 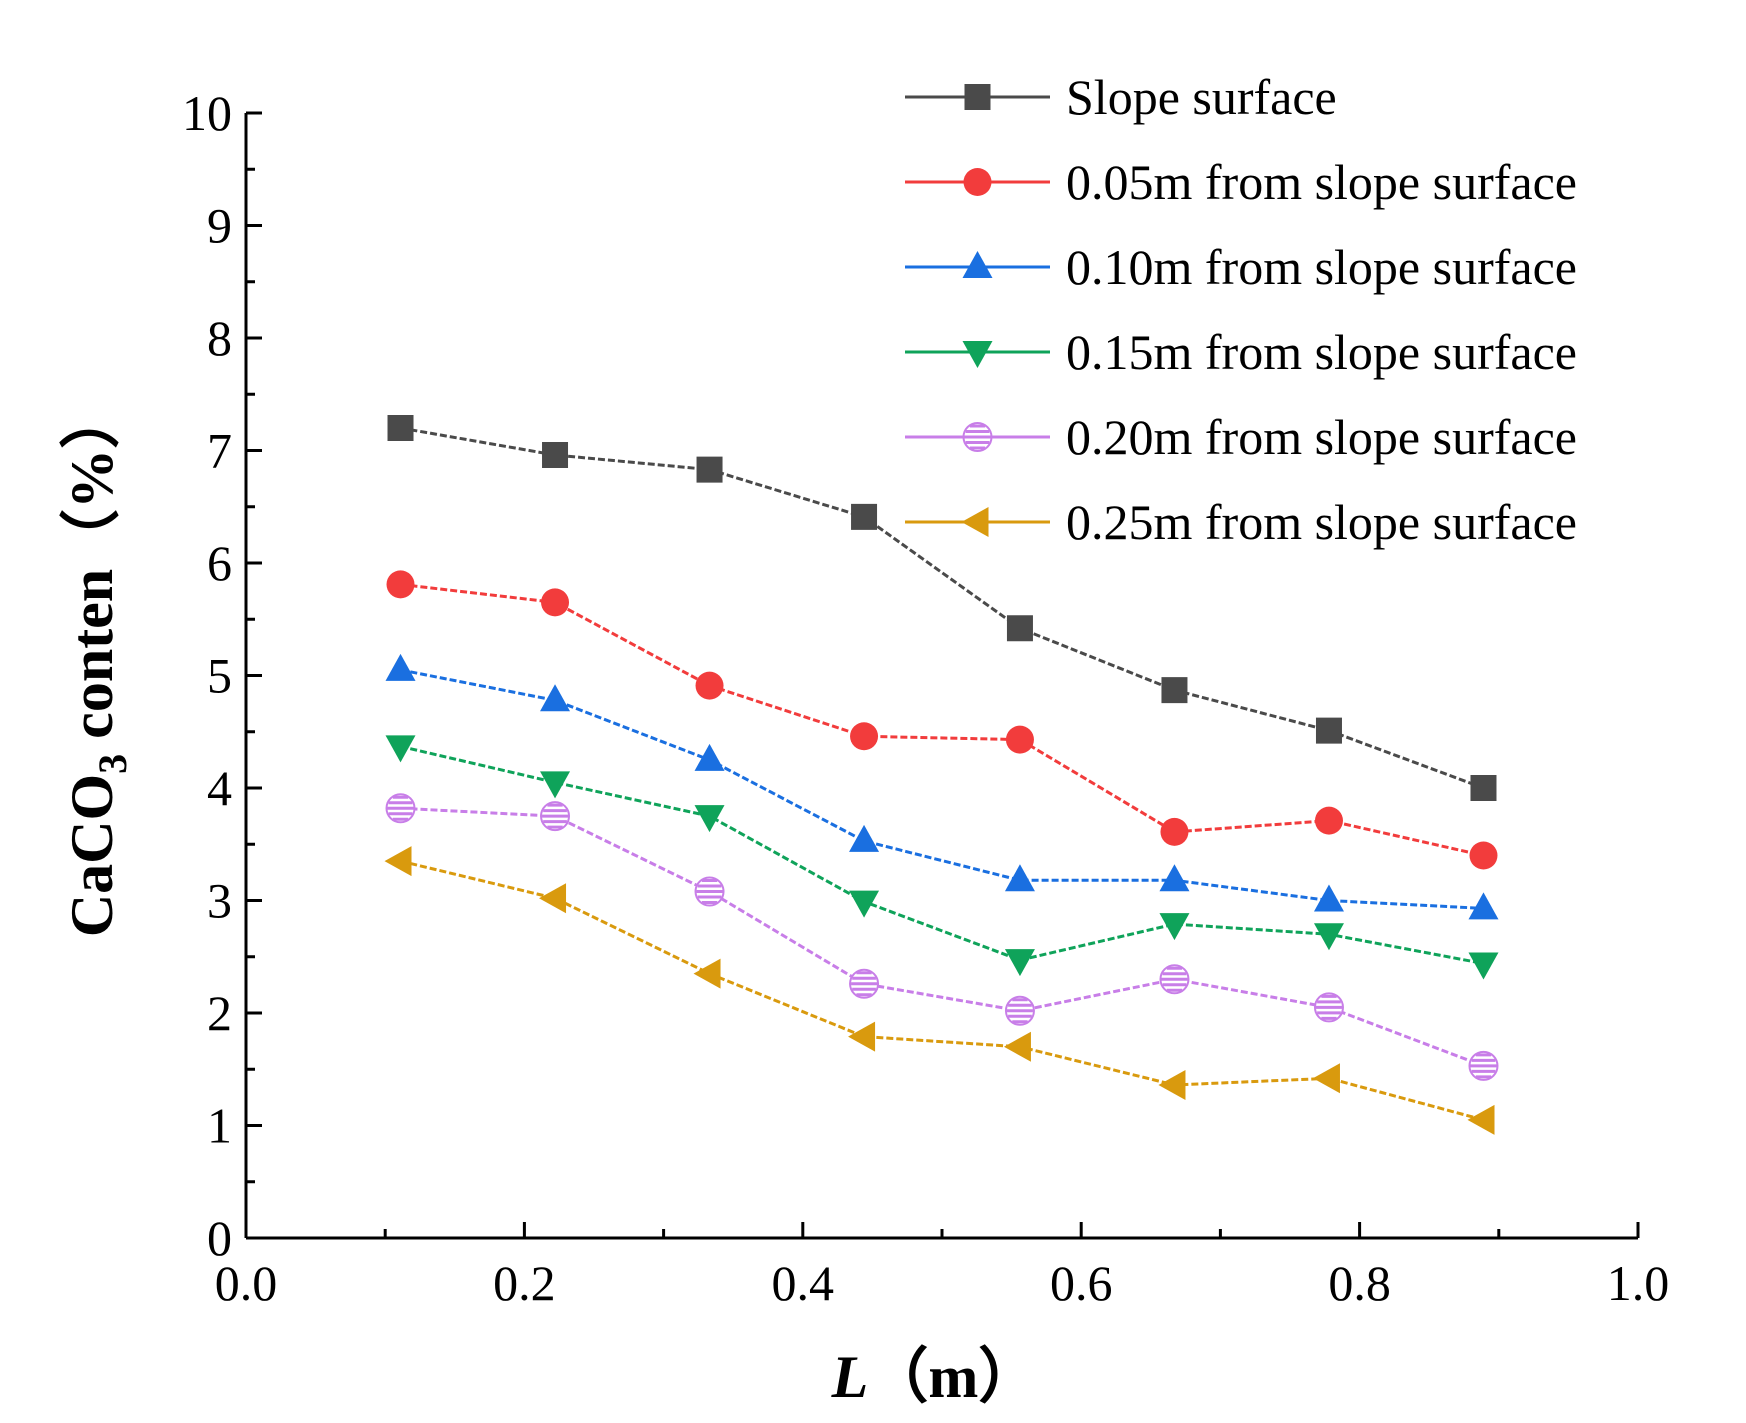 What do you see at coordinates (1321, 437) in the screenshot?
I see `legend-label: 0.20m from slope surface` at bounding box center [1321, 437].